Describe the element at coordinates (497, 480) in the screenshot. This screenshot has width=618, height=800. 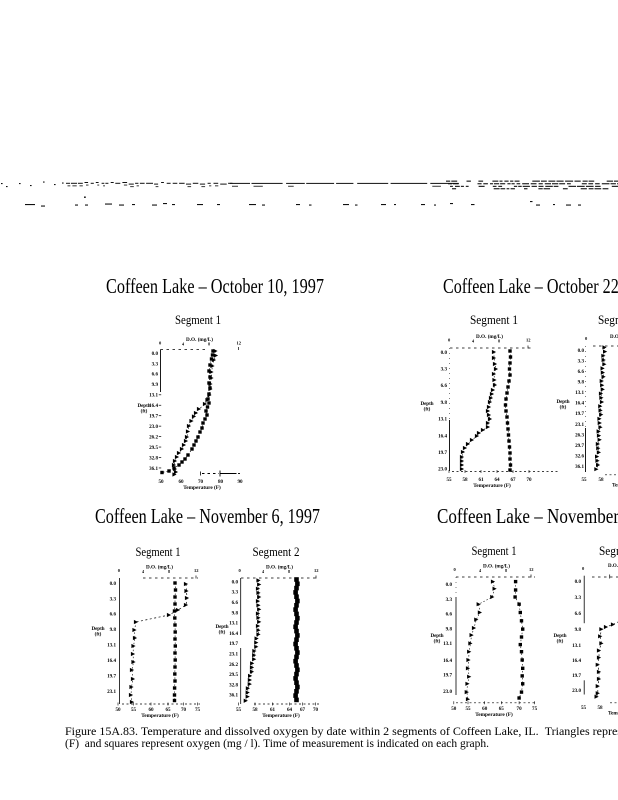
I see `svg-text: 64` at that location.